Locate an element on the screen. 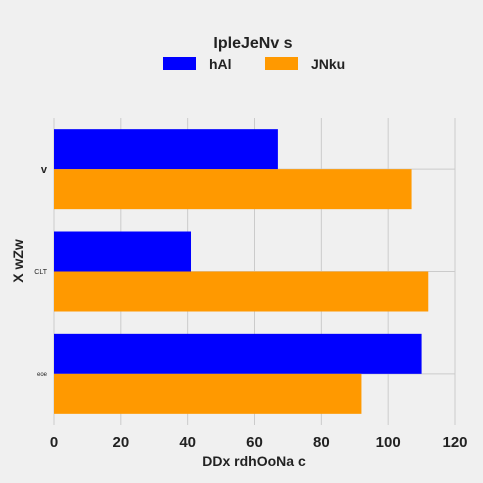  bar-hAl-v is located at coordinates (166, 149).